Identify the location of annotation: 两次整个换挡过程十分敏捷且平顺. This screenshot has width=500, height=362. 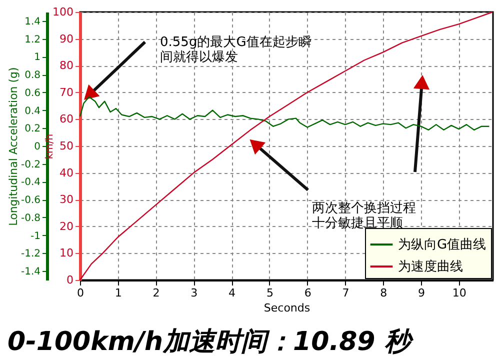
(364, 216).